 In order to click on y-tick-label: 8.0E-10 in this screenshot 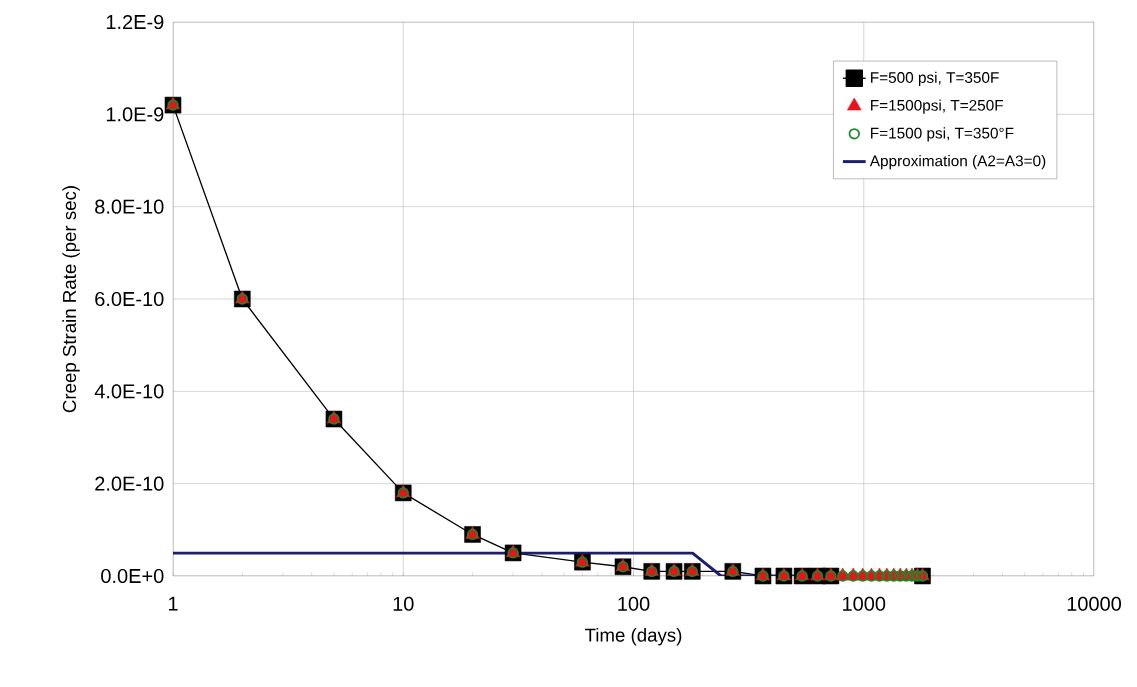, I will do `click(129, 206)`.